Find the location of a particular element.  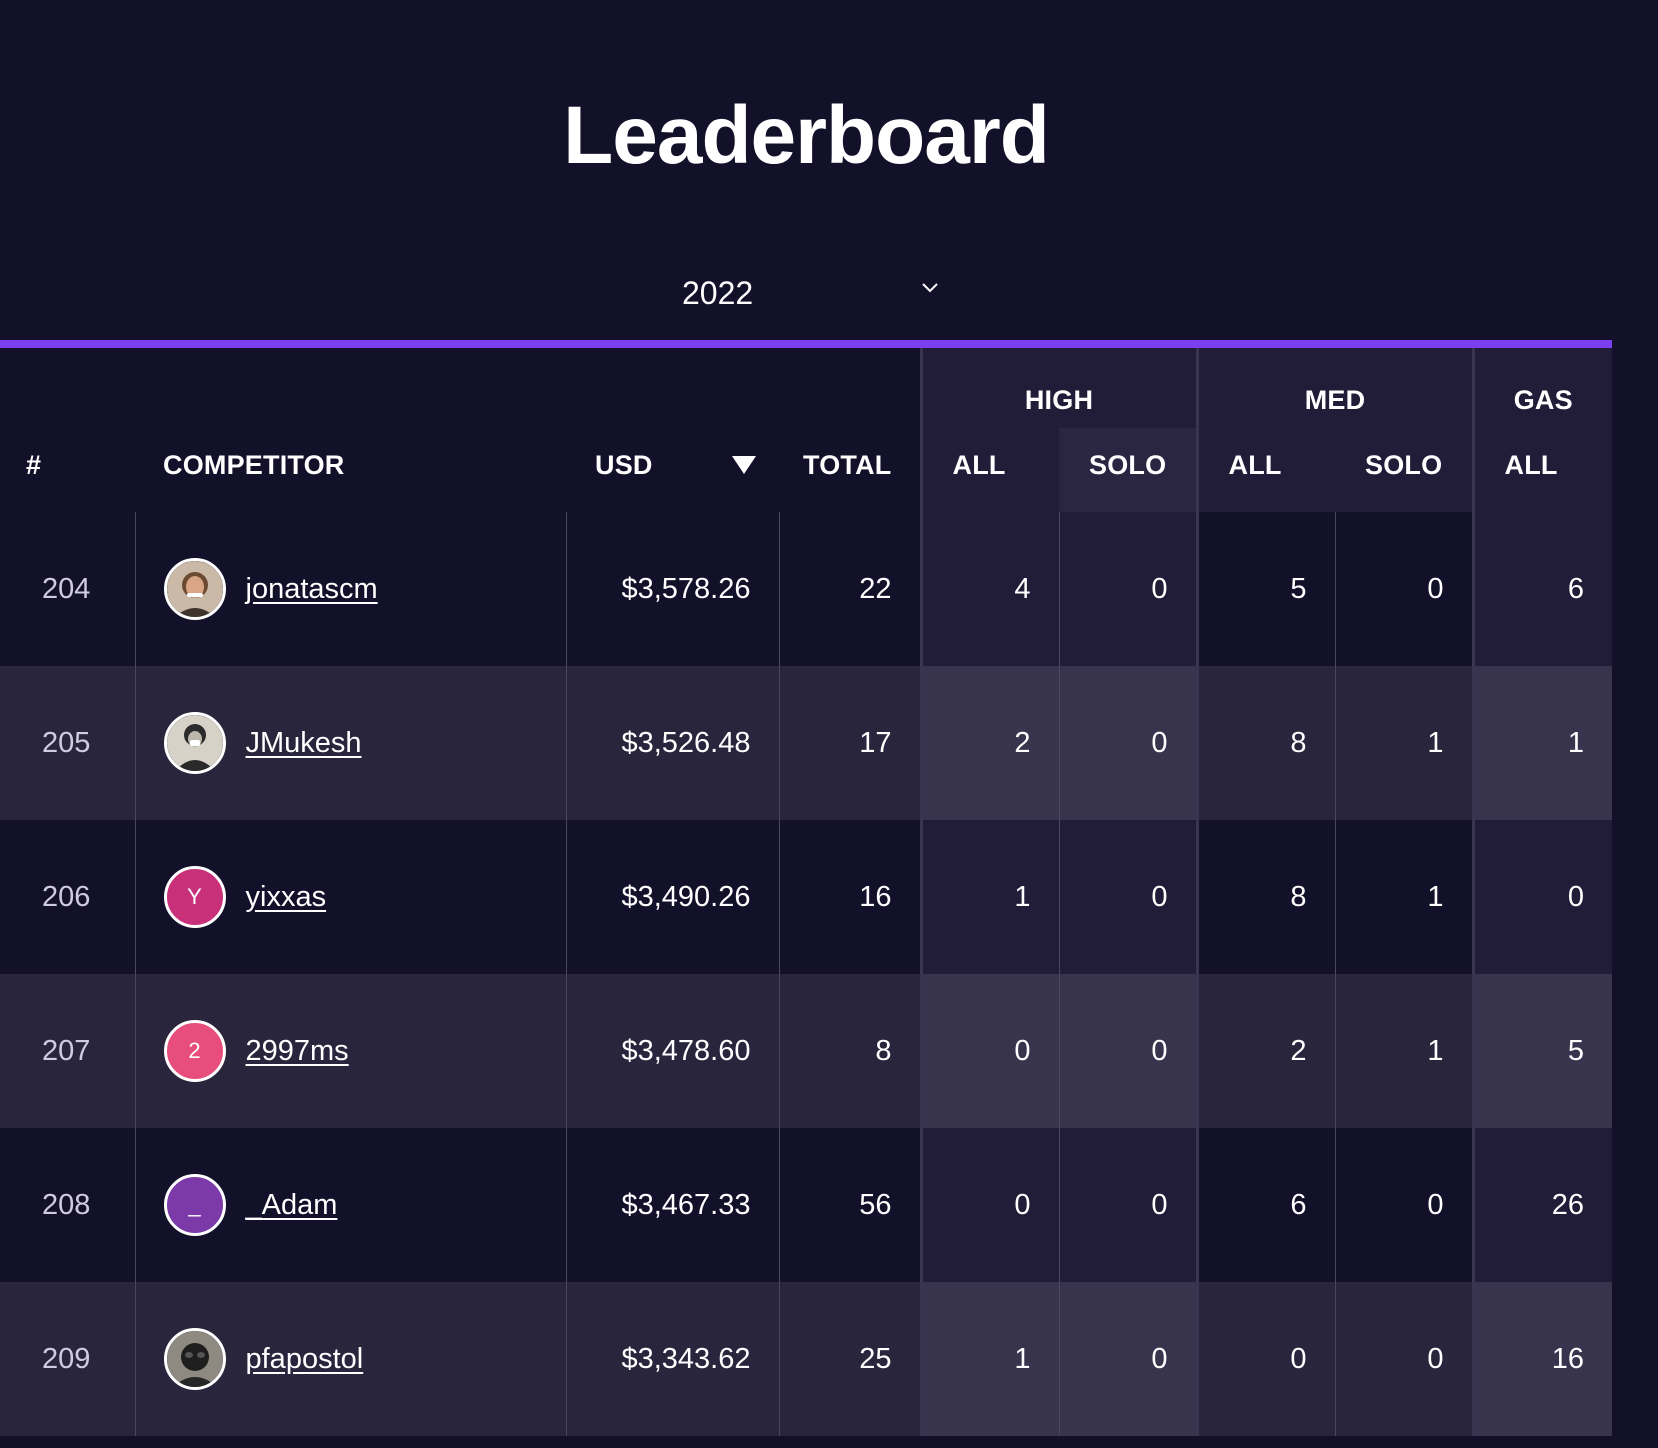

chevron-down-icon is located at coordinates (930, 288).